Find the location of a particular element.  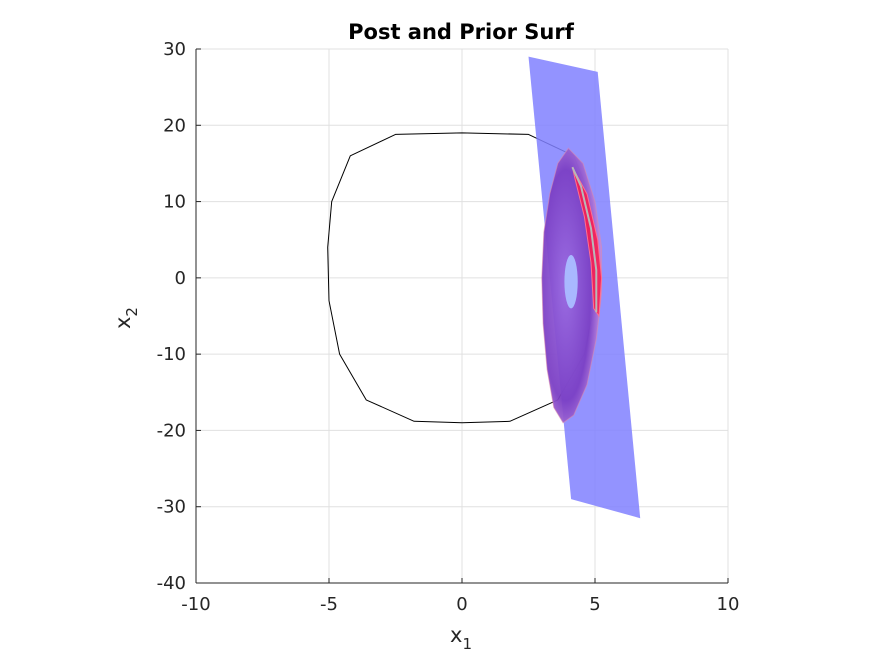

y-tick-label: 30 is located at coordinates (174, 49).